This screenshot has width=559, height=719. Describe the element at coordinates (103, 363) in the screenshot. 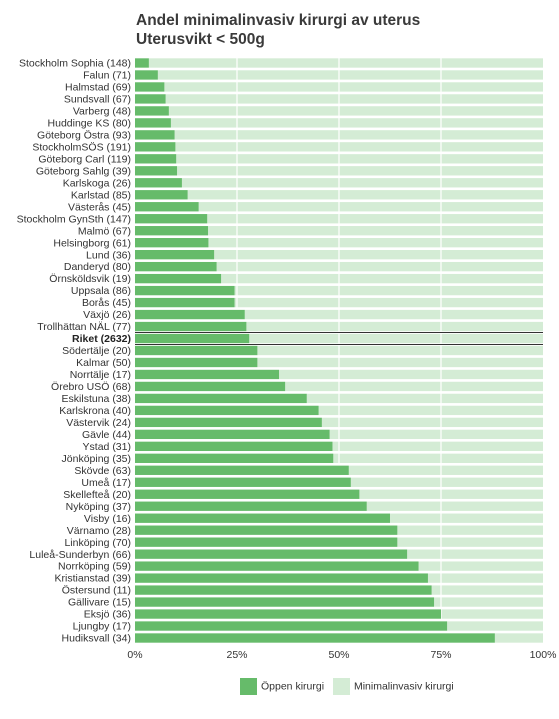

I see `category-label: Kalmar (50)` at that location.